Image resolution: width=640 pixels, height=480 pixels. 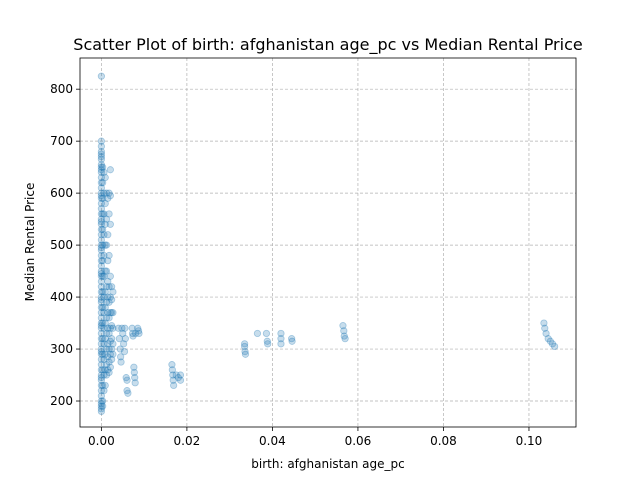 I want to click on x-tick-label: 0.02, so click(x=187, y=441).